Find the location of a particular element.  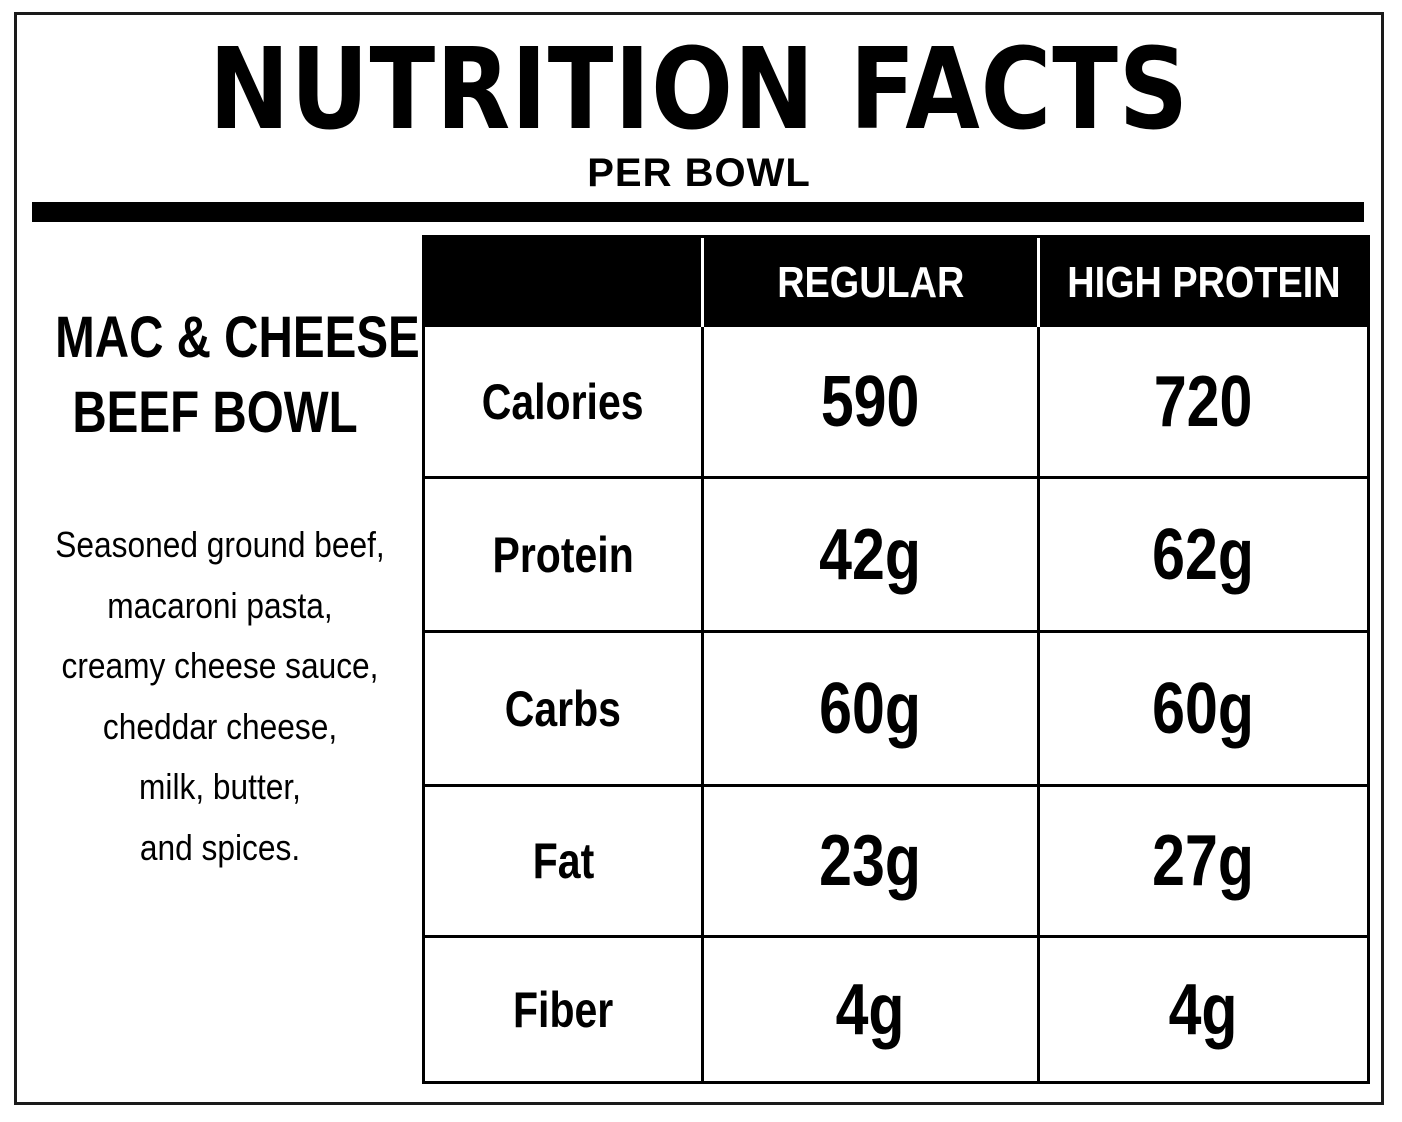

header-cell-empty is located at coordinates (563, 282).